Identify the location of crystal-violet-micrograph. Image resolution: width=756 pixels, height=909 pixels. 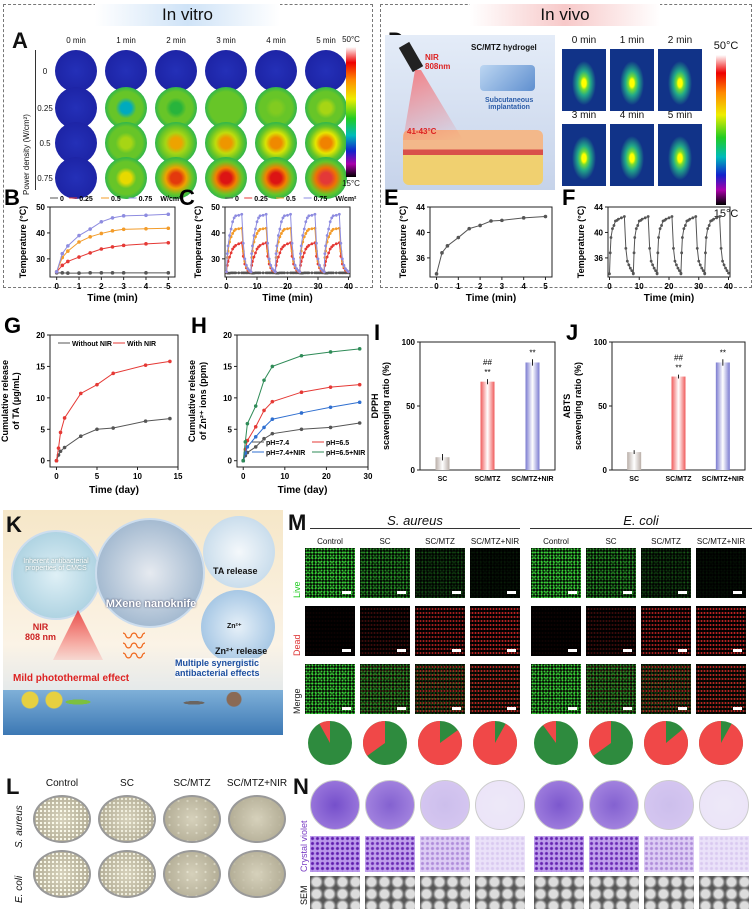
(614, 854).